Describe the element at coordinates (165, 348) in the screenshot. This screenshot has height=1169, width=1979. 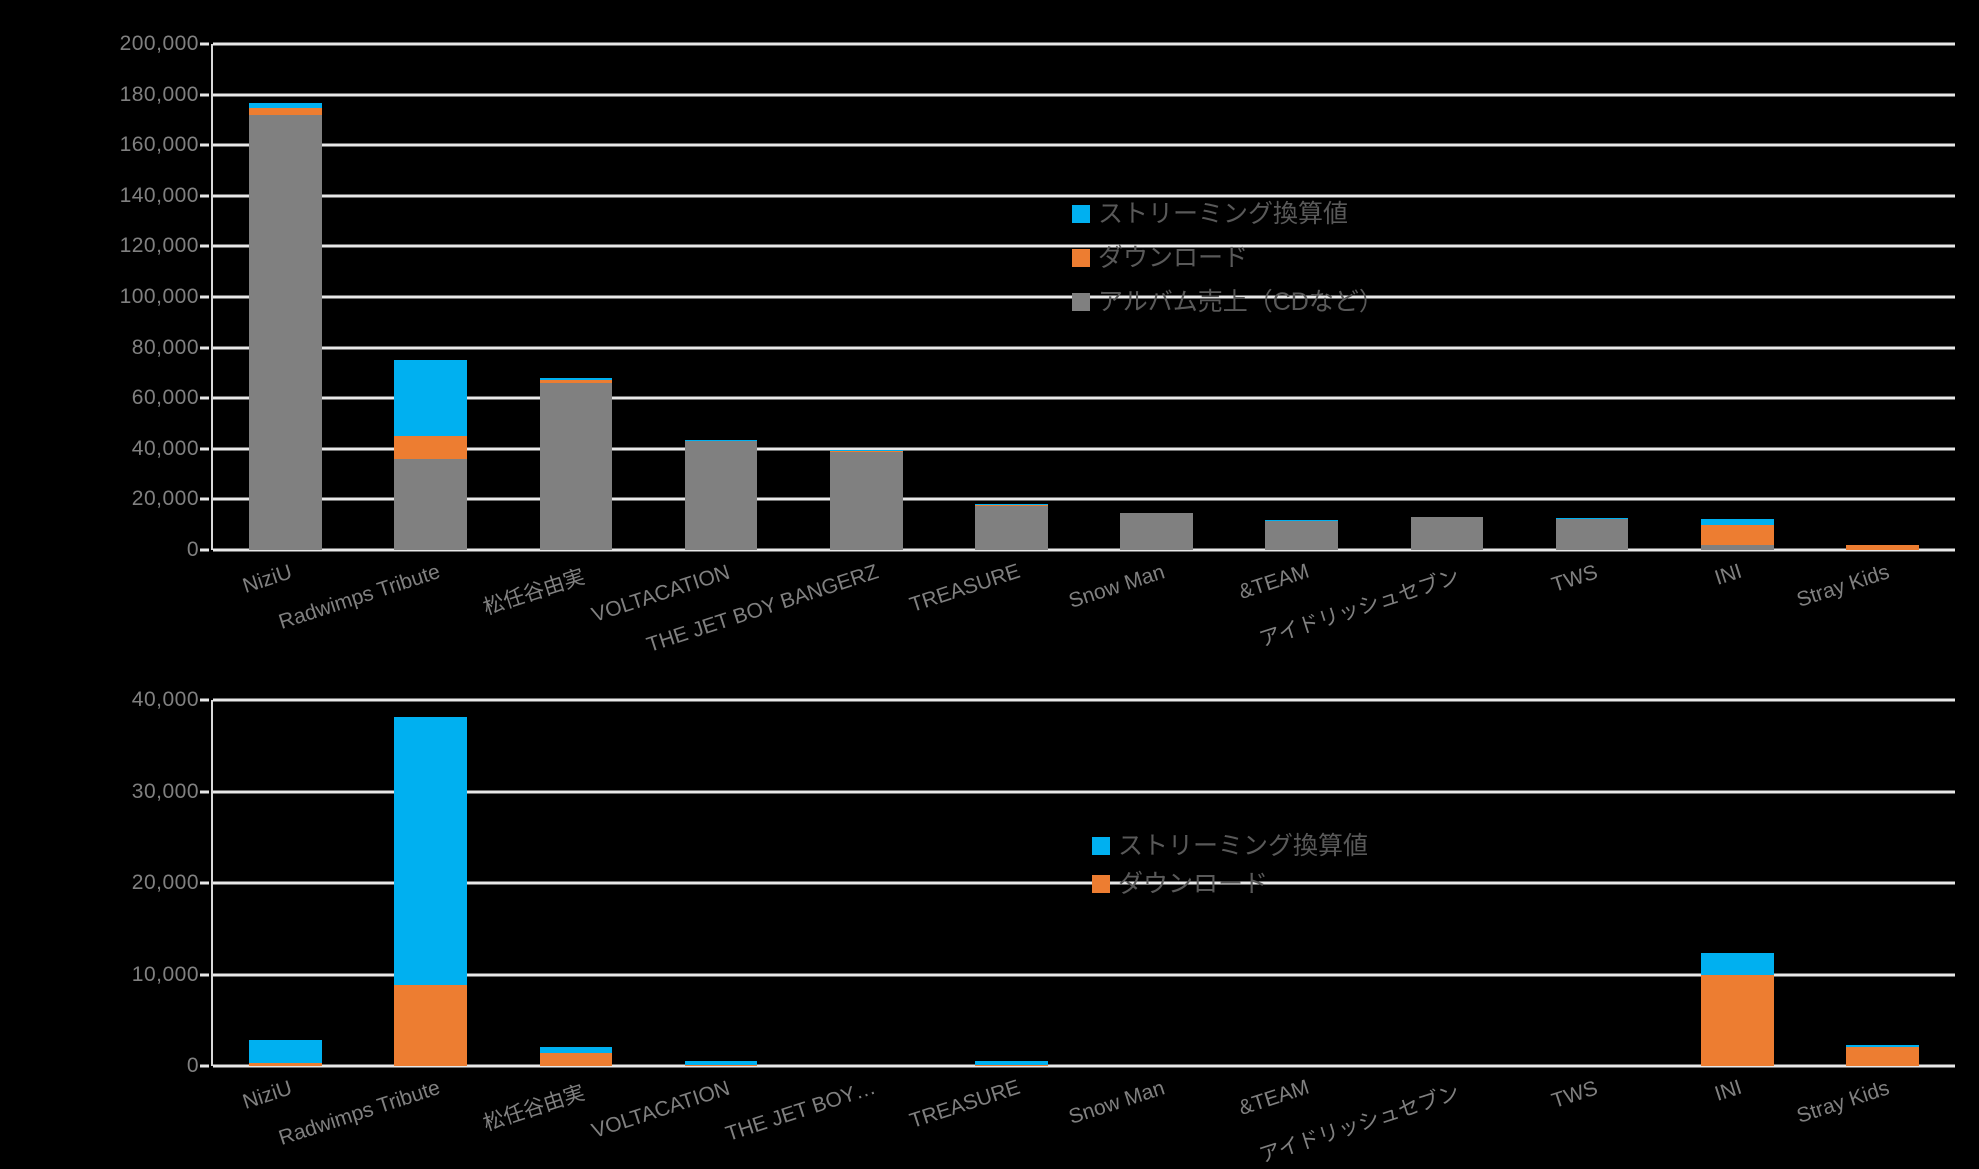
I see `y-tick-label: 80,000` at that location.